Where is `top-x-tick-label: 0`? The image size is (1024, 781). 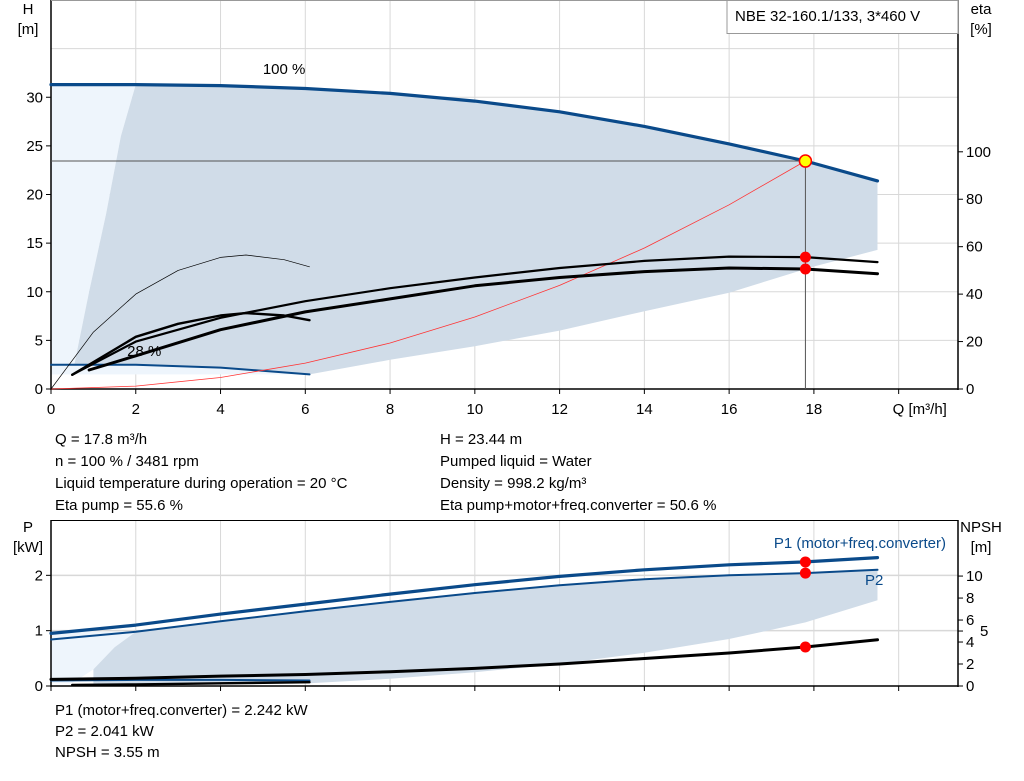 top-x-tick-label: 0 is located at coordinates (51, 409).